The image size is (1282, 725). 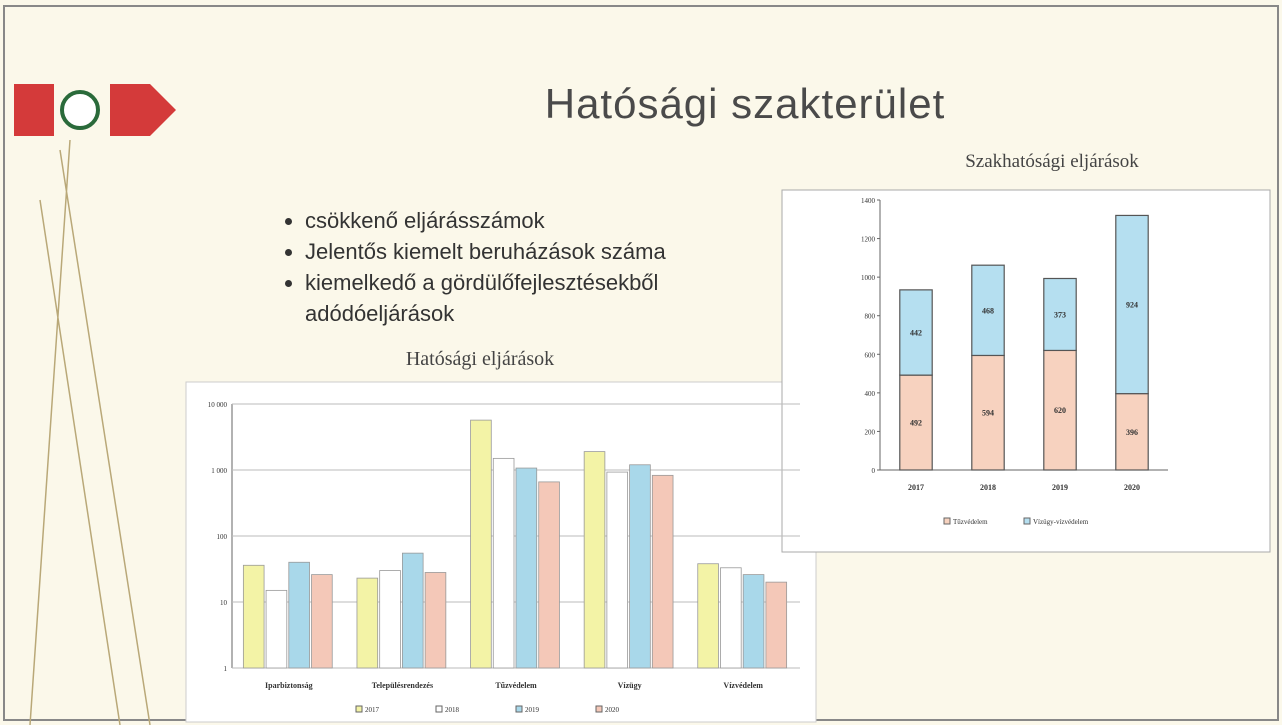 What do you see at coordinates (219, 471) in the screenshot?
I see `y-tick-label: 1 000` at bounding box center [219, 471].